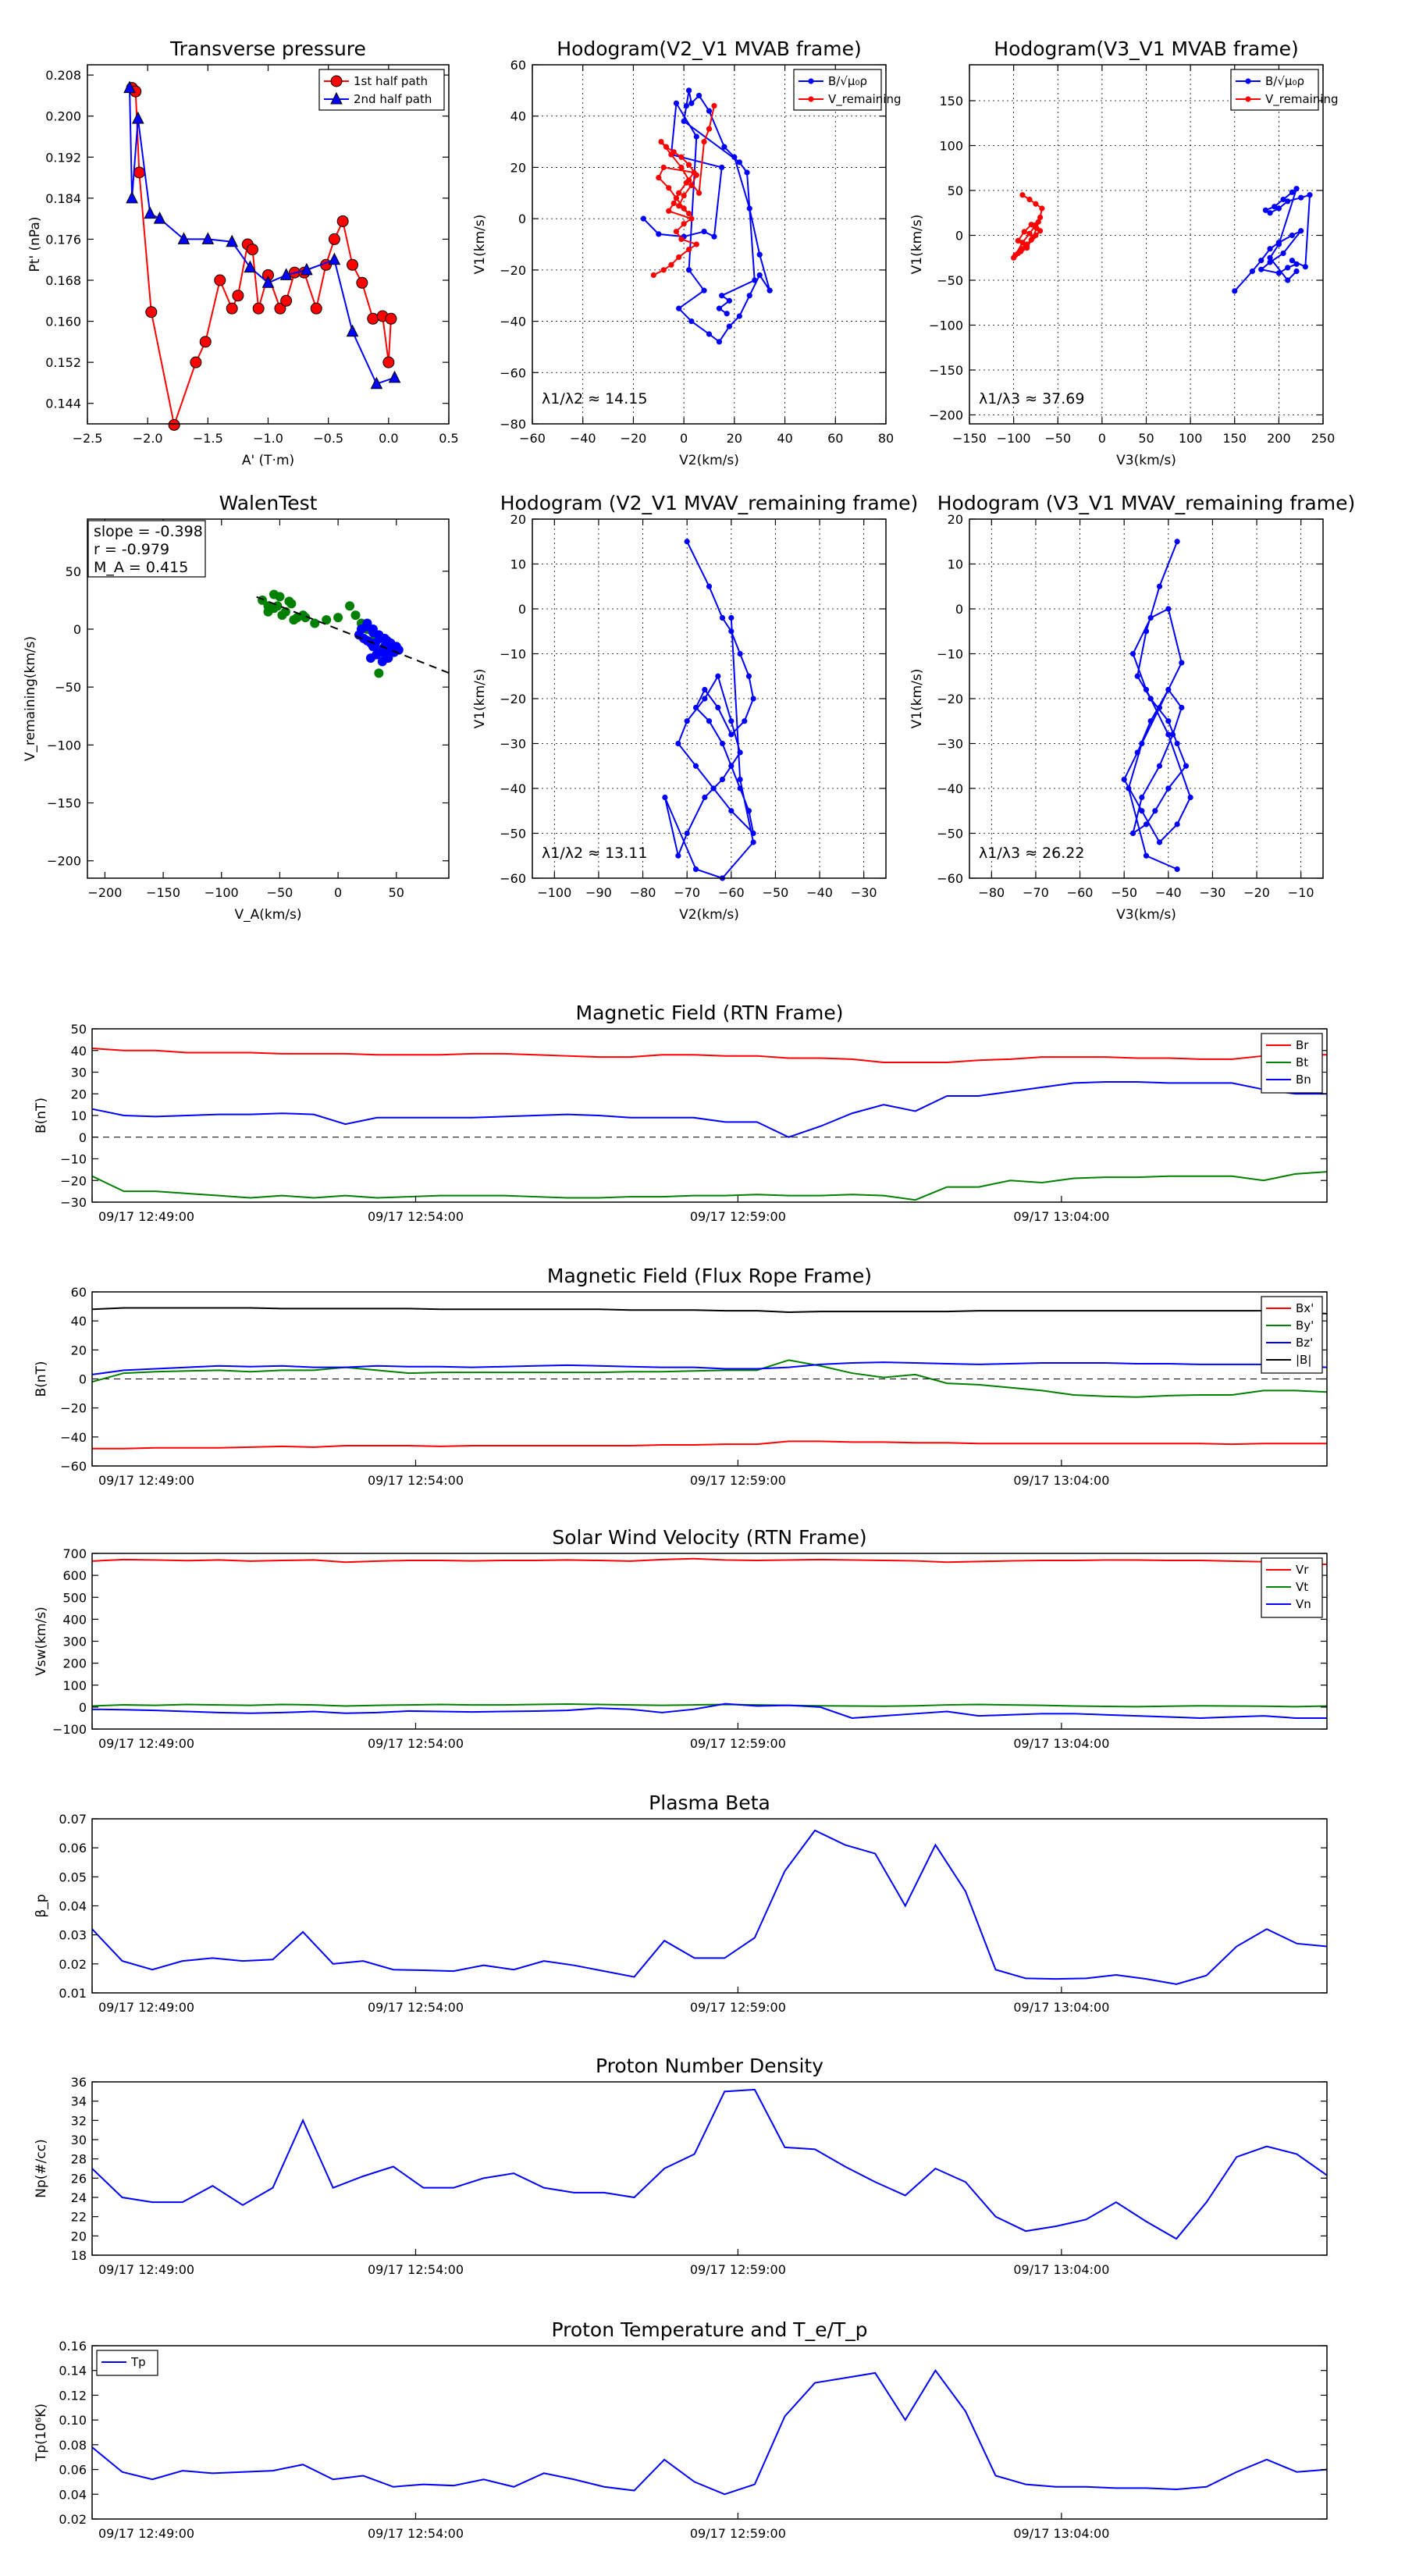 This screenshot has height=2576, width=1405. What do you see at coordinates (594, 398) in the screenshot?
I see `p2-lambda-annotation: λ1/λ2 ≈ 14.15` at bounding box center [594, 398].